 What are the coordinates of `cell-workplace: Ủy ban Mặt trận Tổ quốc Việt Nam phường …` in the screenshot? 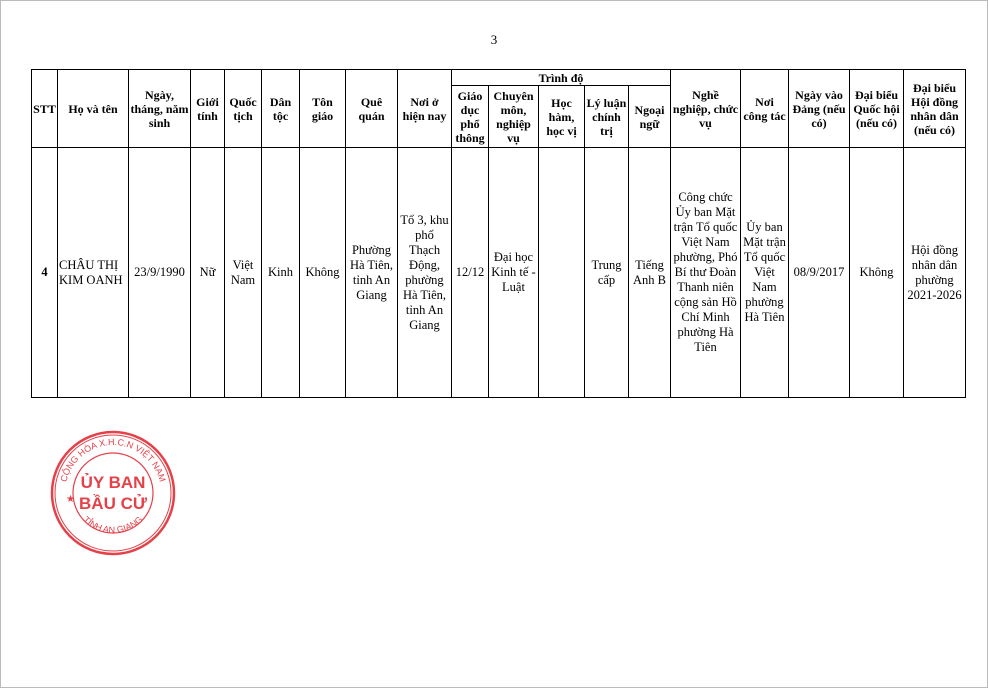 It's located at (764, 272).